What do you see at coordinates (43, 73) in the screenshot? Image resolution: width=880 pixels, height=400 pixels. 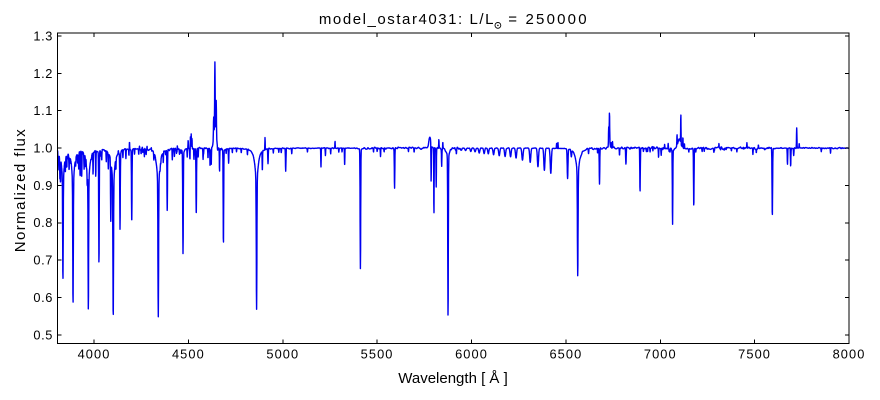 I see `svg-text: 1.2` at bounding box center [43, 73].